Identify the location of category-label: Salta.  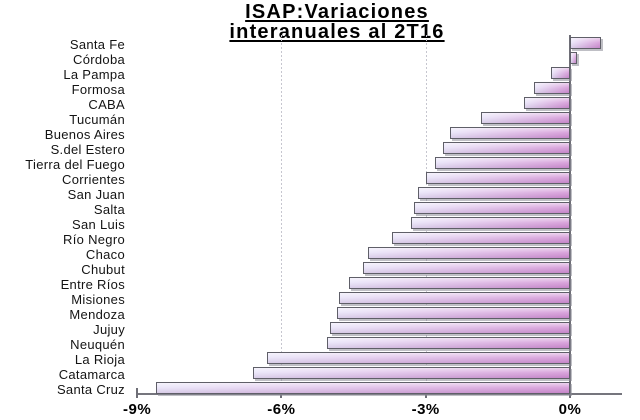
(109, 209).